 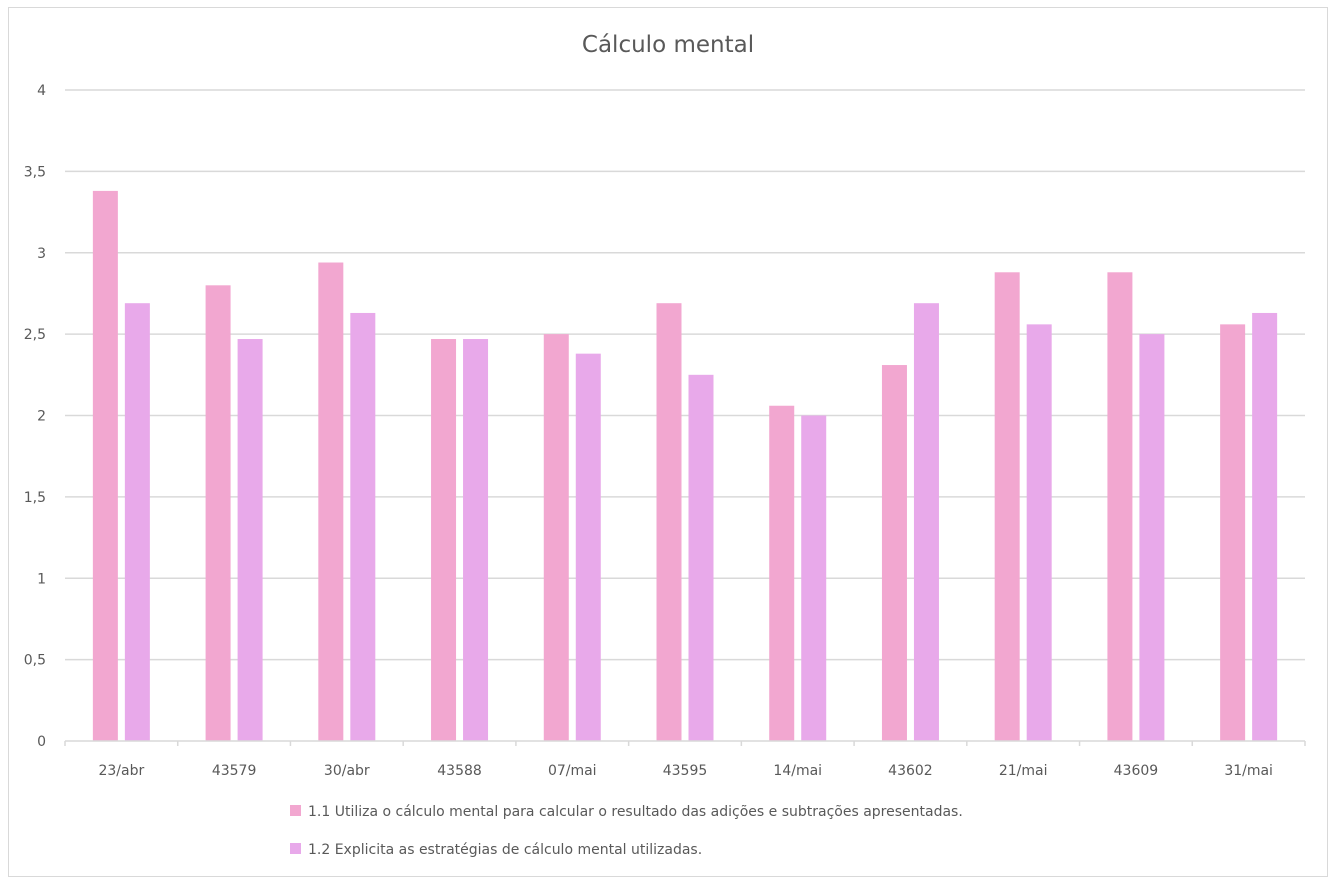 I want to click on y-tick-label: 4, so click(x=41, y=91).